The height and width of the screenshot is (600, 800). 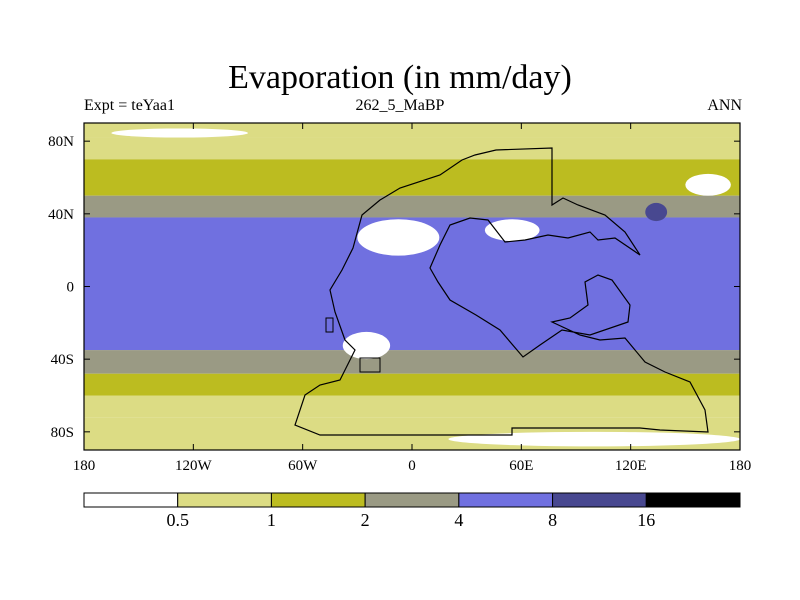 What do you see at coordinates (521, 466) in the screenshot?
I see `x-tick-label: 60E` at bounding box center [521, 466].